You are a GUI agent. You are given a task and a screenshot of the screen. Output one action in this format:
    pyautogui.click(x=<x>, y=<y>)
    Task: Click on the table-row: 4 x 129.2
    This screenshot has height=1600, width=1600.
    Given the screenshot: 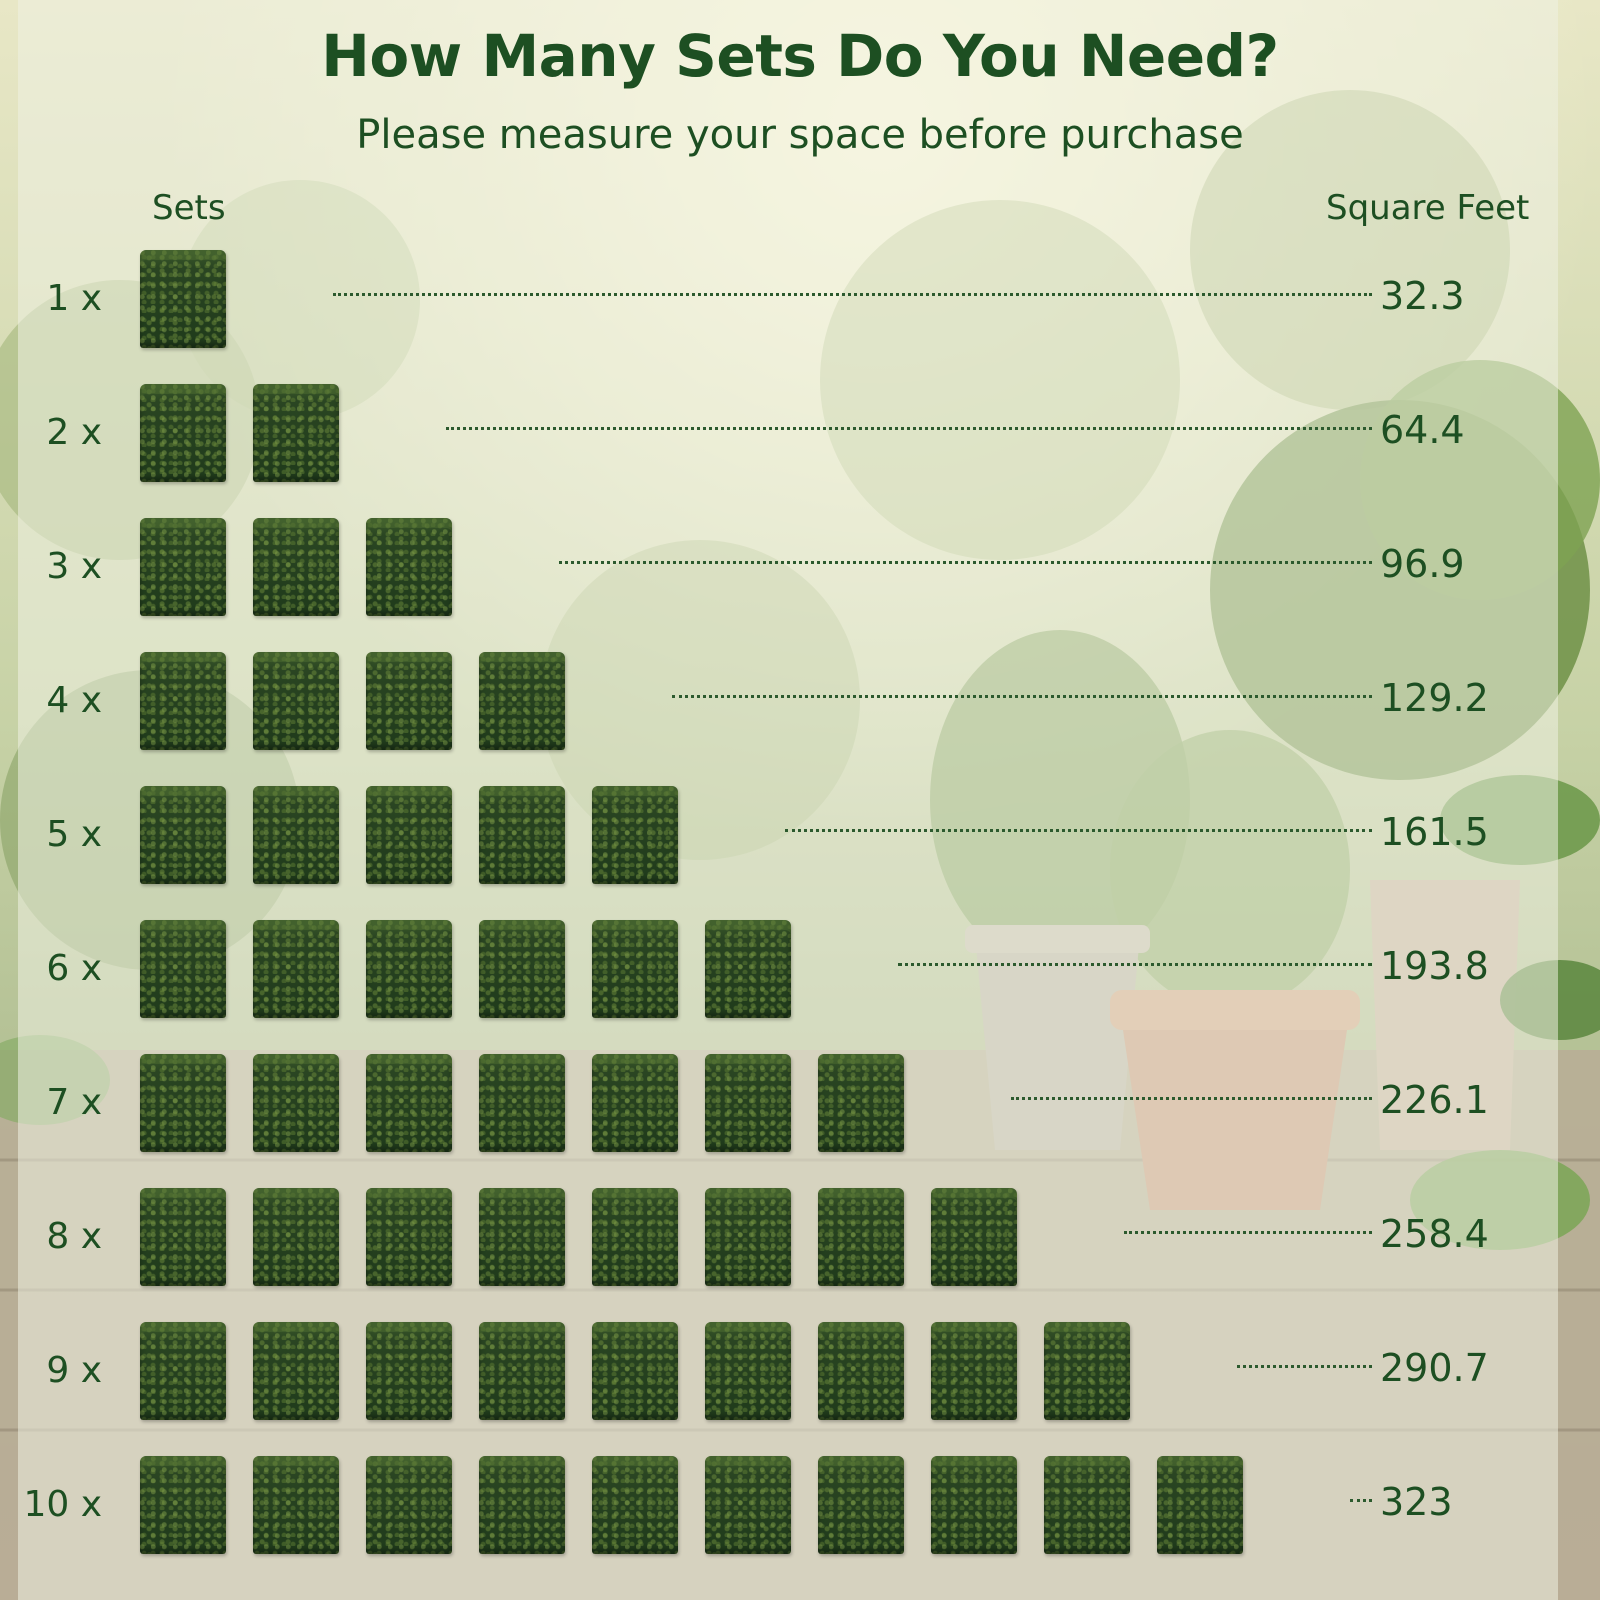 What is the action you would take?
    pyautogui.click(x=800, y=707)
    